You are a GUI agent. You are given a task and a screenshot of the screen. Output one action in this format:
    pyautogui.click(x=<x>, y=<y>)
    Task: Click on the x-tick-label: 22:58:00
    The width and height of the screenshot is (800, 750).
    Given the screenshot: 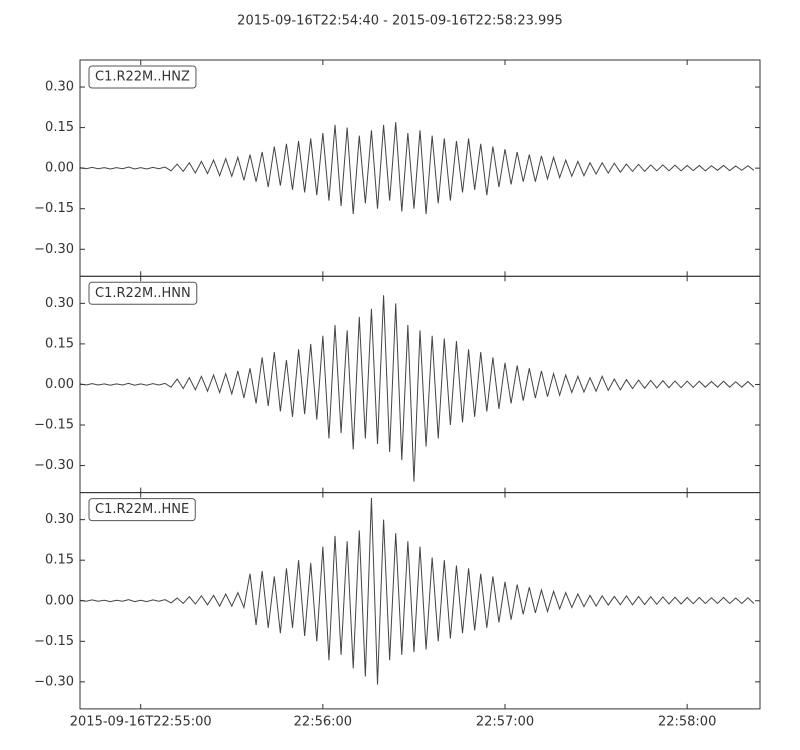 What is the action you would take?
    pyautogui.click(x=687, y=721)
    